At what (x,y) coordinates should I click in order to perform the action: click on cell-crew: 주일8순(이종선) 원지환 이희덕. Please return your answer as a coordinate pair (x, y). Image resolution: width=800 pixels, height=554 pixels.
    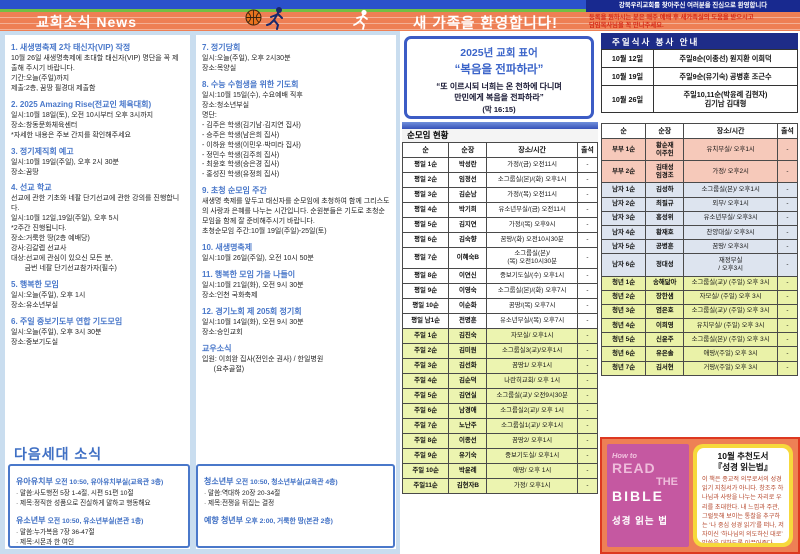
    Looking at the image, I should click on (725, 58).